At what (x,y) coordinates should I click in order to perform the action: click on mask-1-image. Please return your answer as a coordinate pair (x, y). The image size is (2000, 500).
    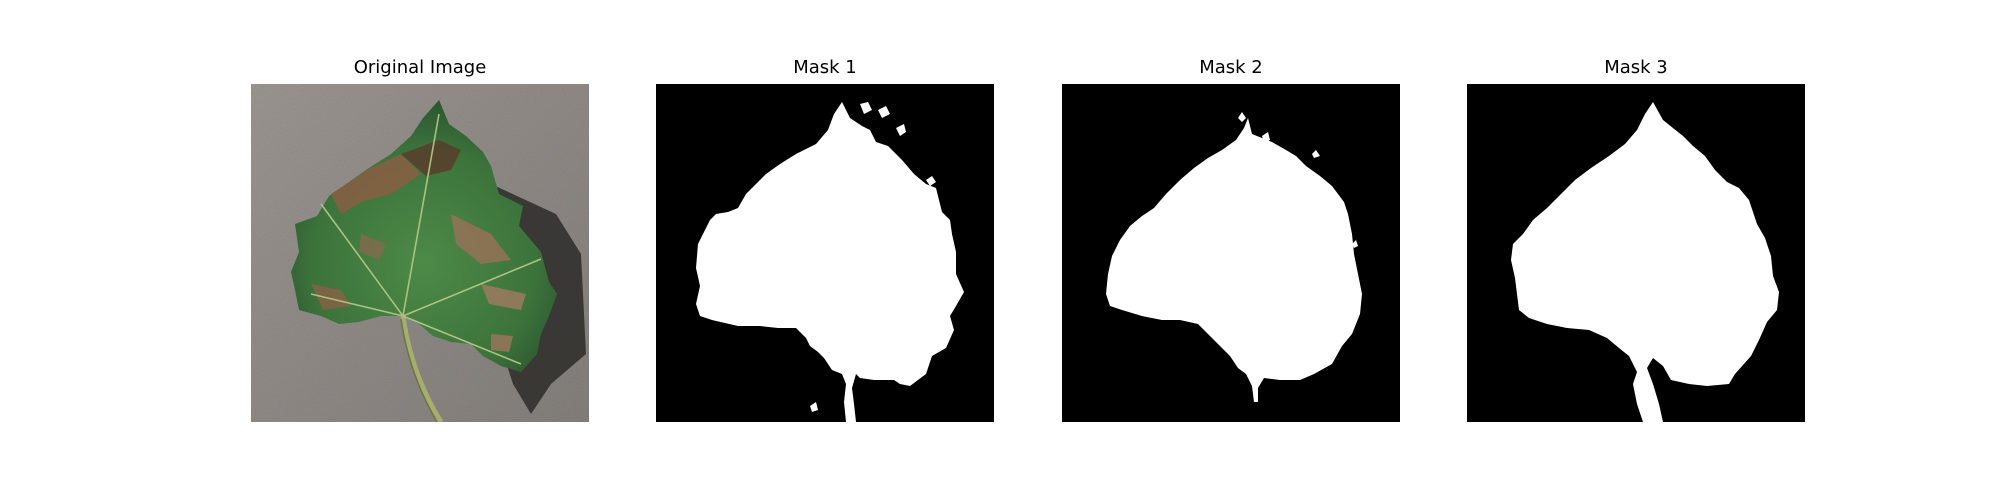
    Looking at the image, I should click on (825, 253).